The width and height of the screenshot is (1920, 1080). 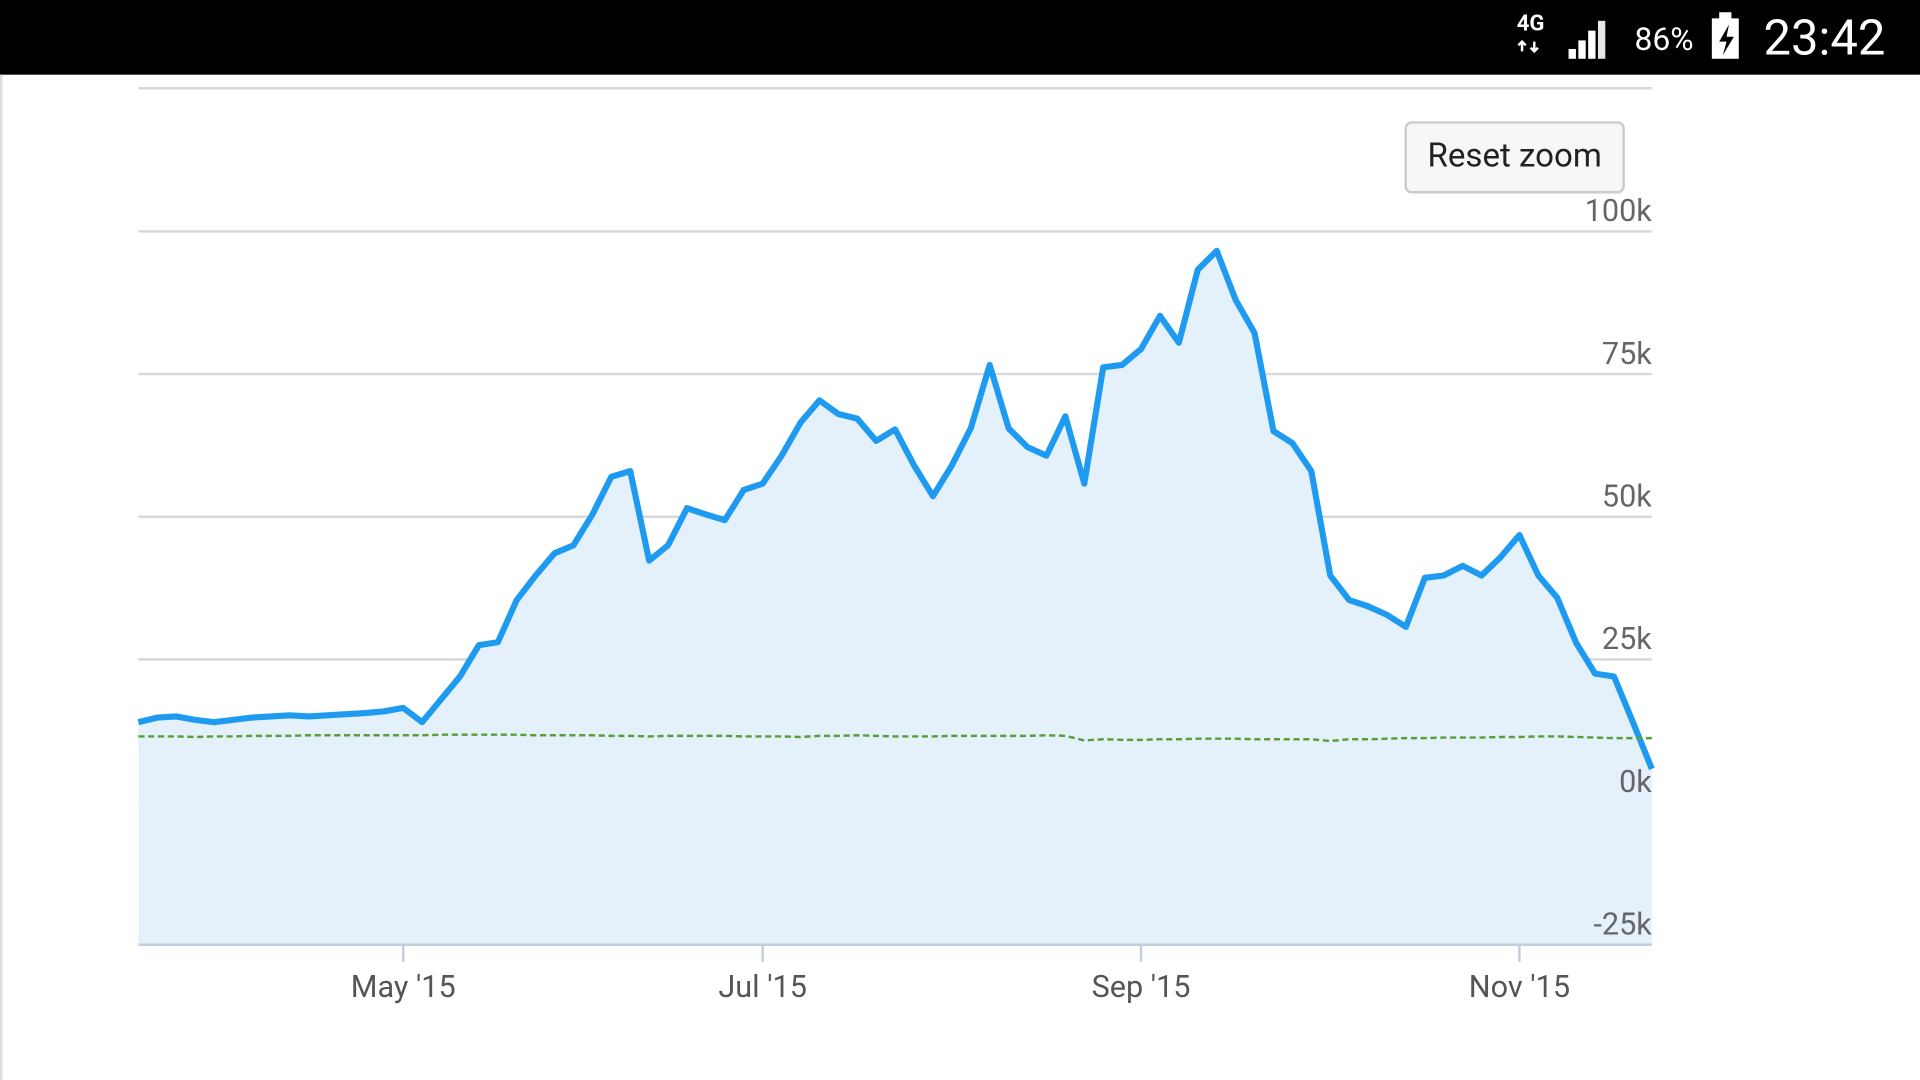 I want to click on button-label: Reset zoom, so click(x=1515, y=156).